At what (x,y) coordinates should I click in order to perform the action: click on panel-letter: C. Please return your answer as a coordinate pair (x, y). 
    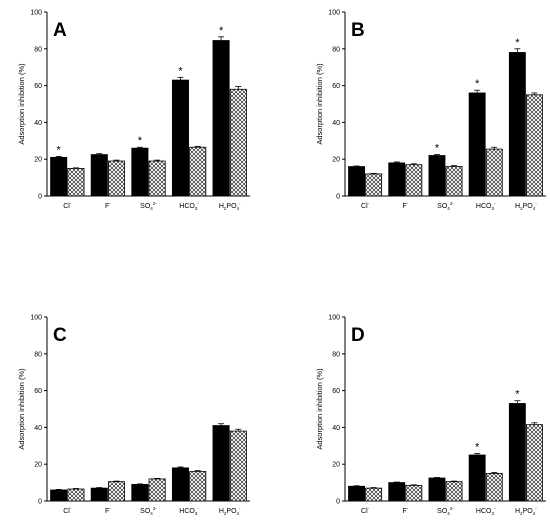
    Looking at the image, I should click on (60, 335).